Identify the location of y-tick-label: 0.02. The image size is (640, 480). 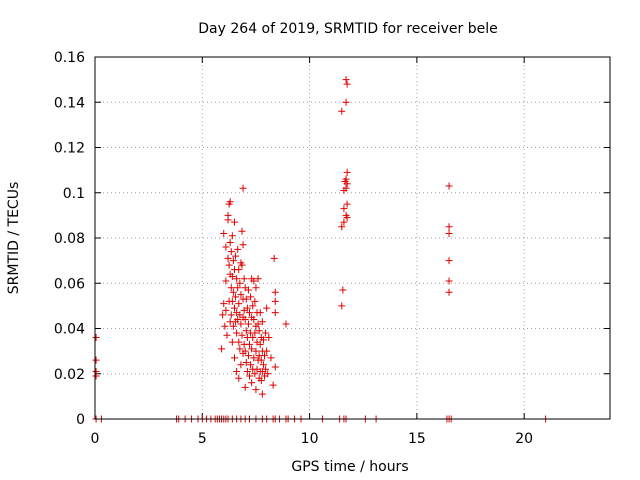
(69, 375).